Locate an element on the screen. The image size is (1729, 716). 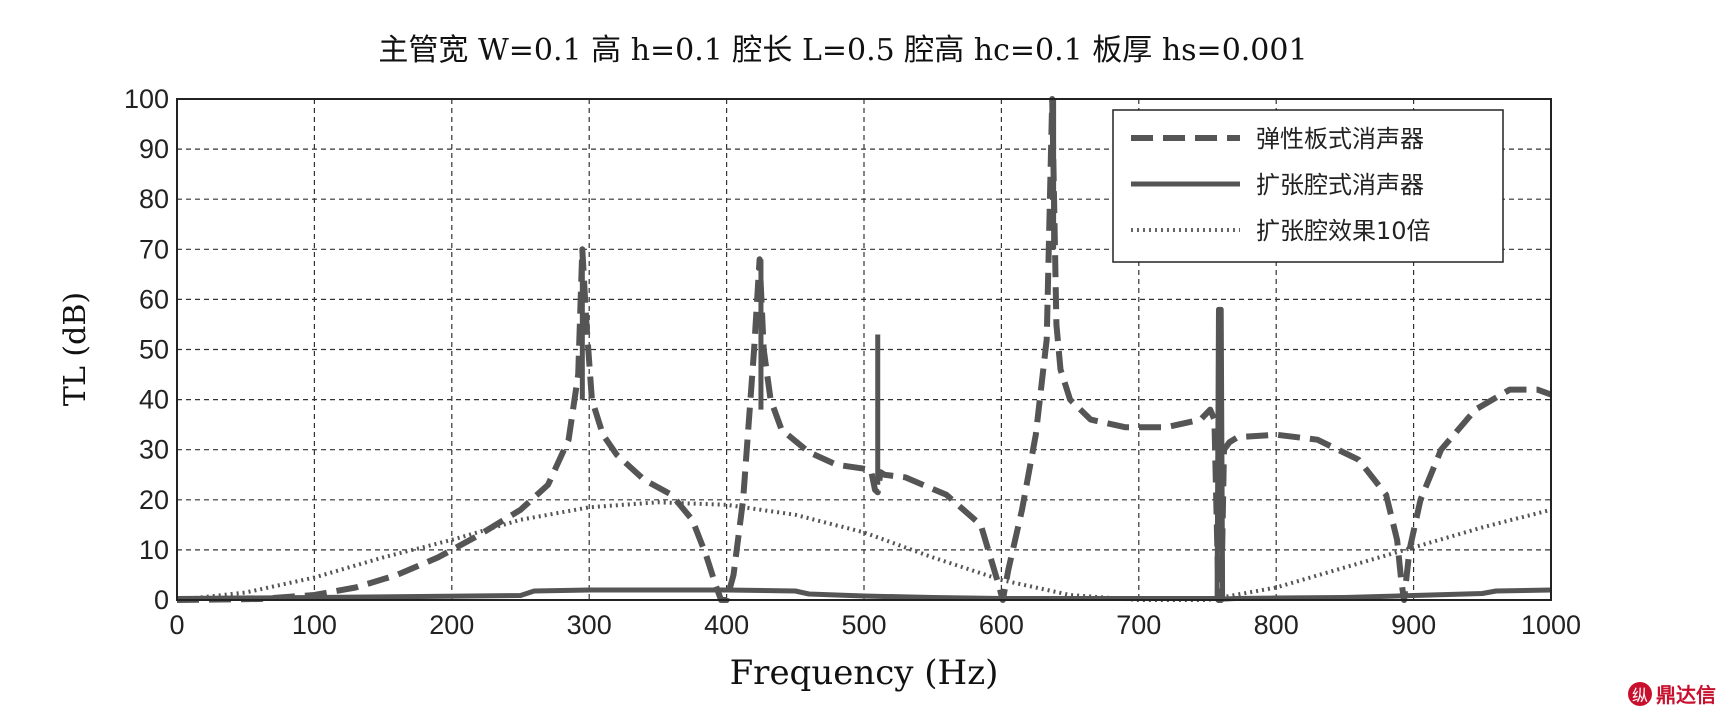
y-axis-label: TL (dB) is located at coordinates (75, 349).